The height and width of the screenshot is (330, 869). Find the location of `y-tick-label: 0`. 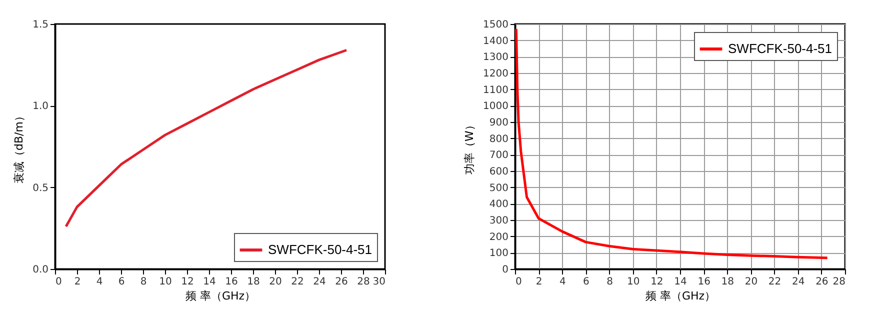

y-tick-label: 0 is located at coordinates (505, 270).